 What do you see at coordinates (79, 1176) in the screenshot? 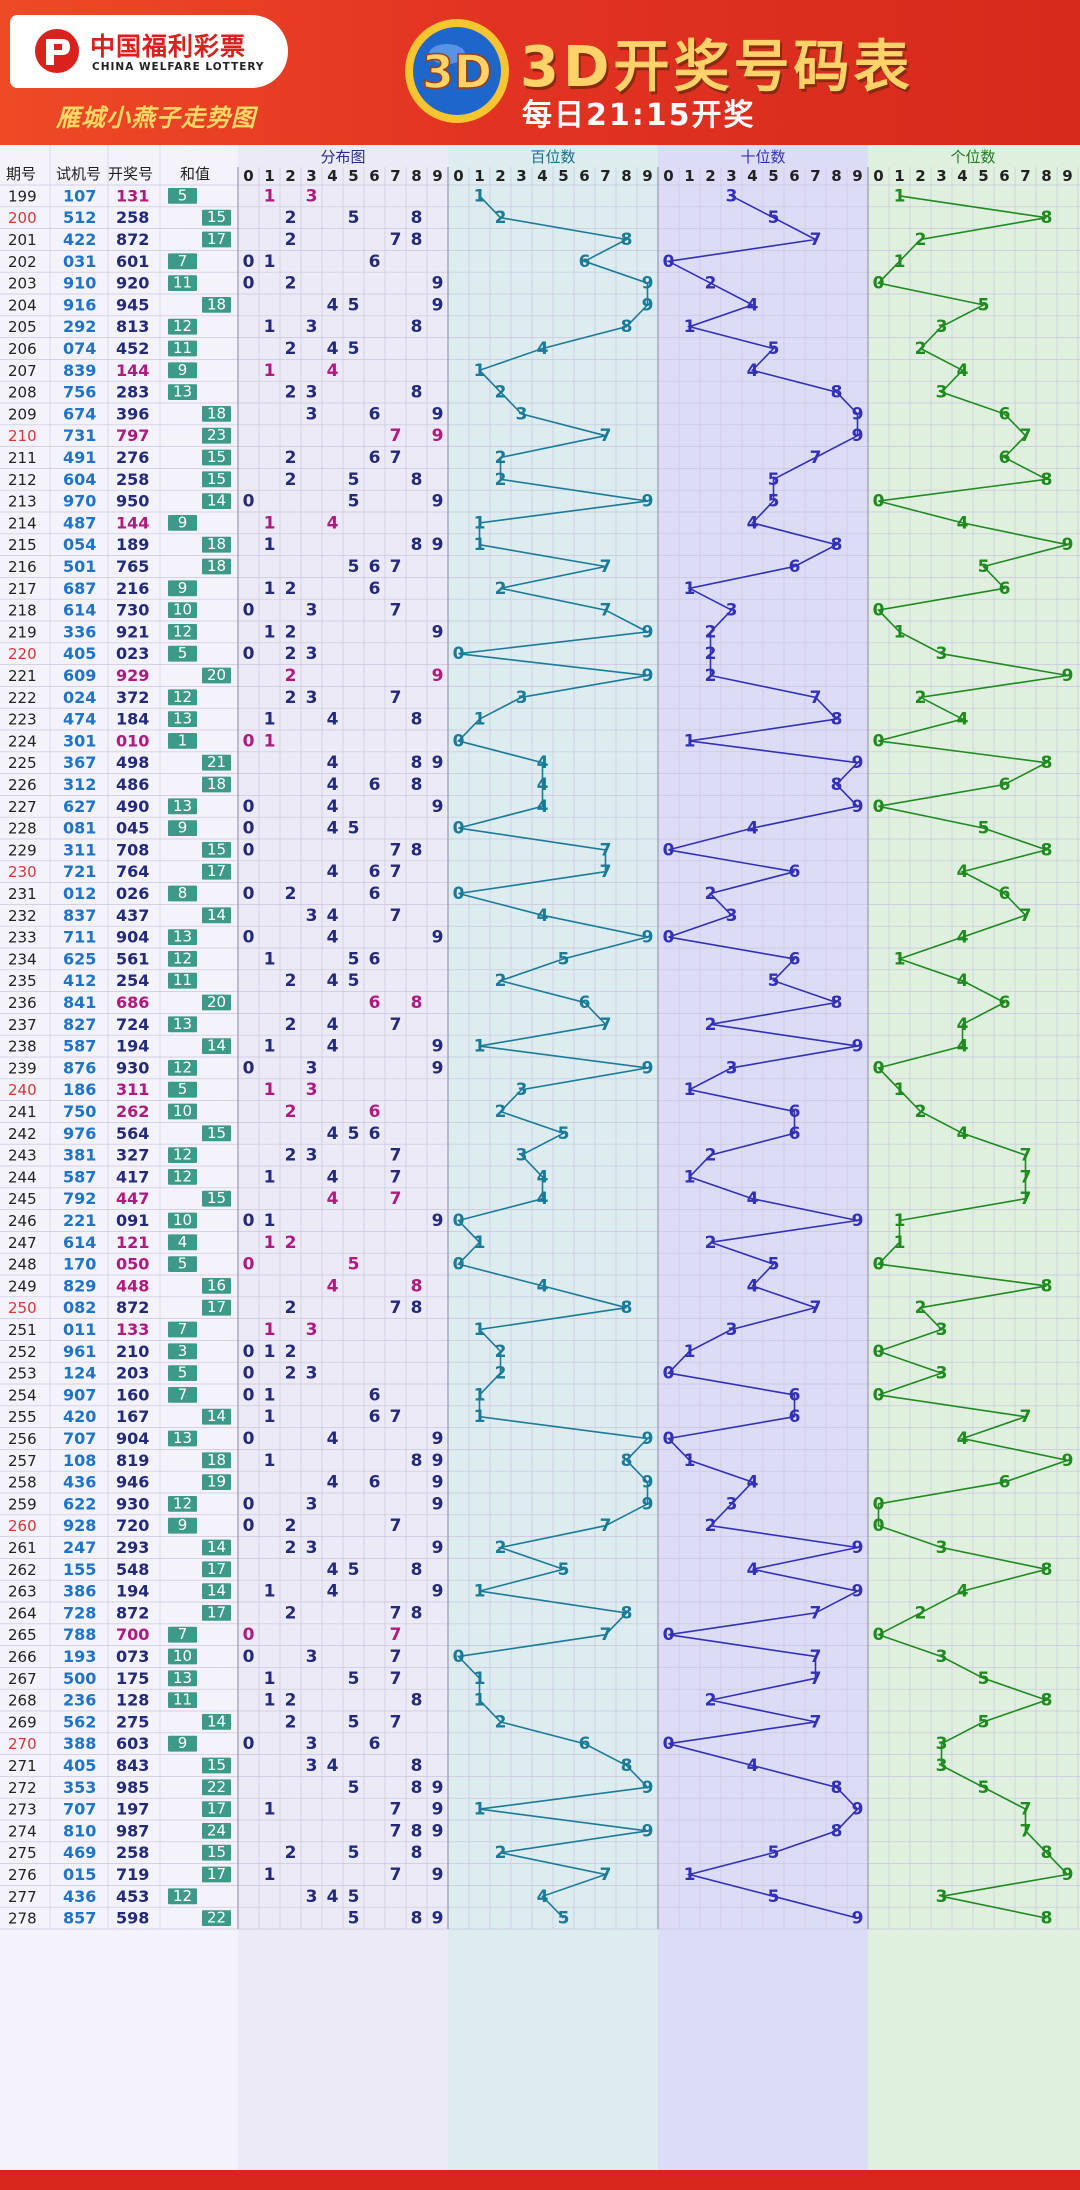
I see `trial-number-cell: 587` at bounding box center [79, 1176].